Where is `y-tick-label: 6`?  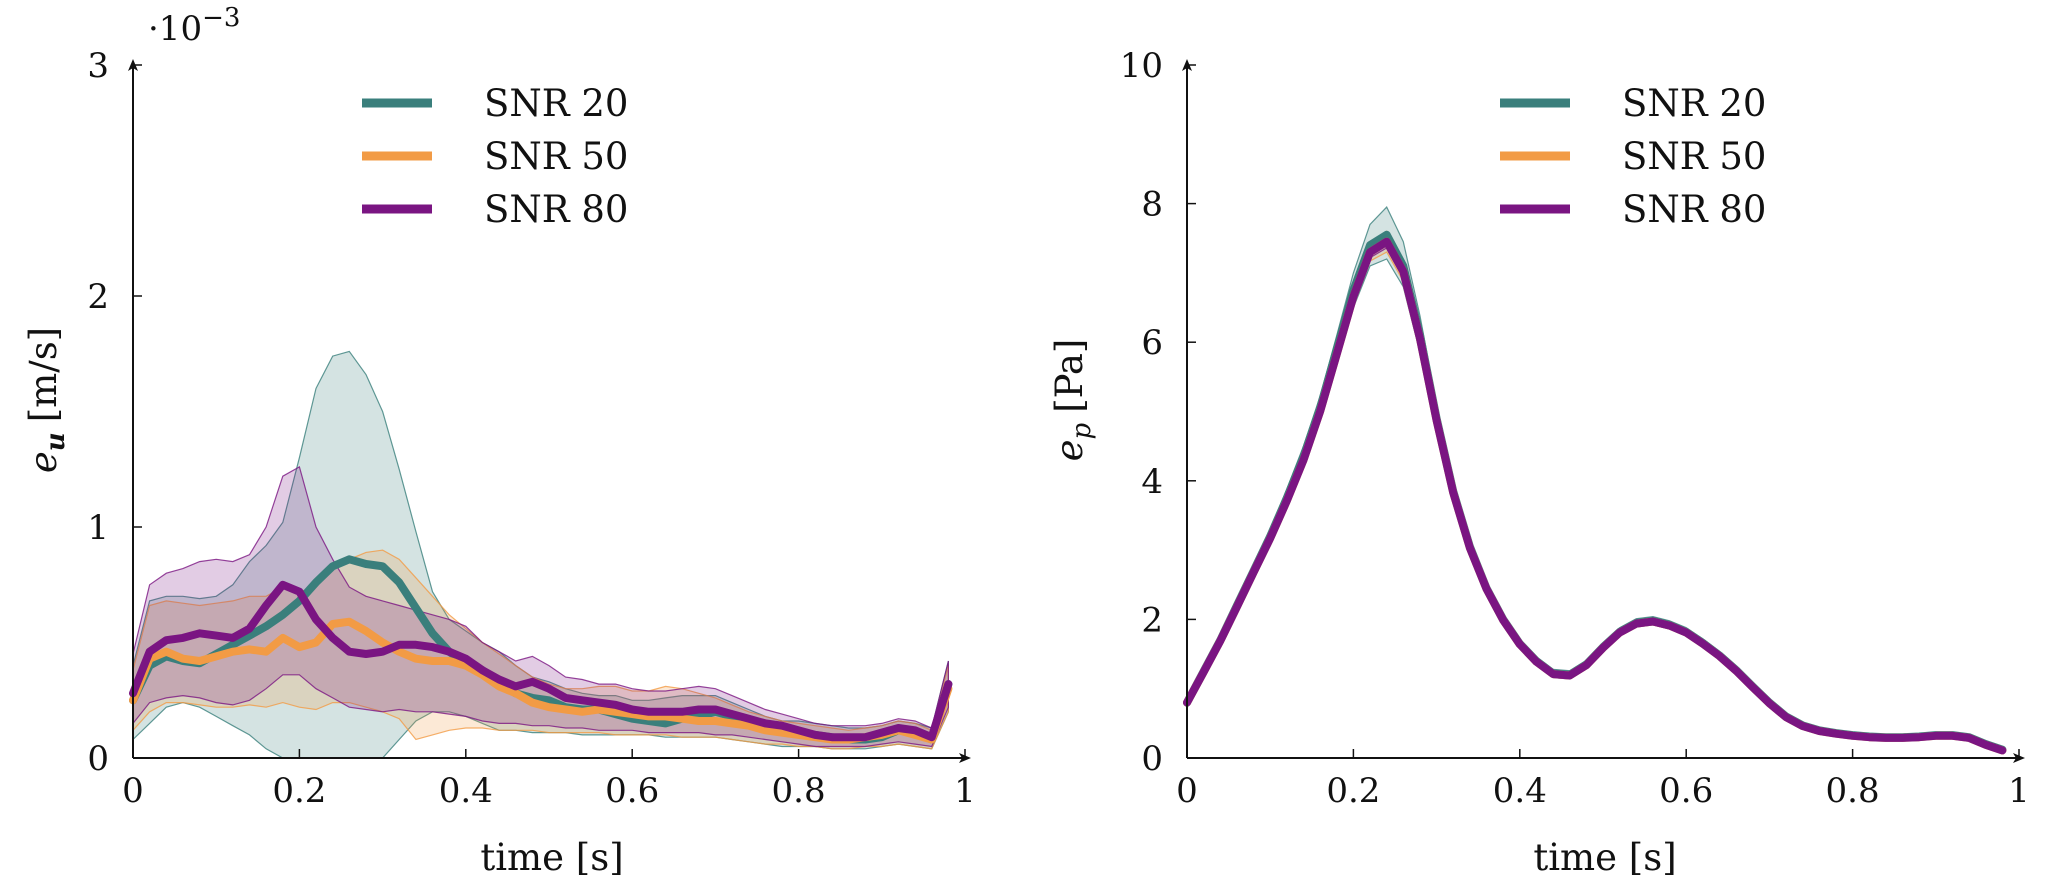 y-tick-label: 6 is located at coordinates (1152, 343).